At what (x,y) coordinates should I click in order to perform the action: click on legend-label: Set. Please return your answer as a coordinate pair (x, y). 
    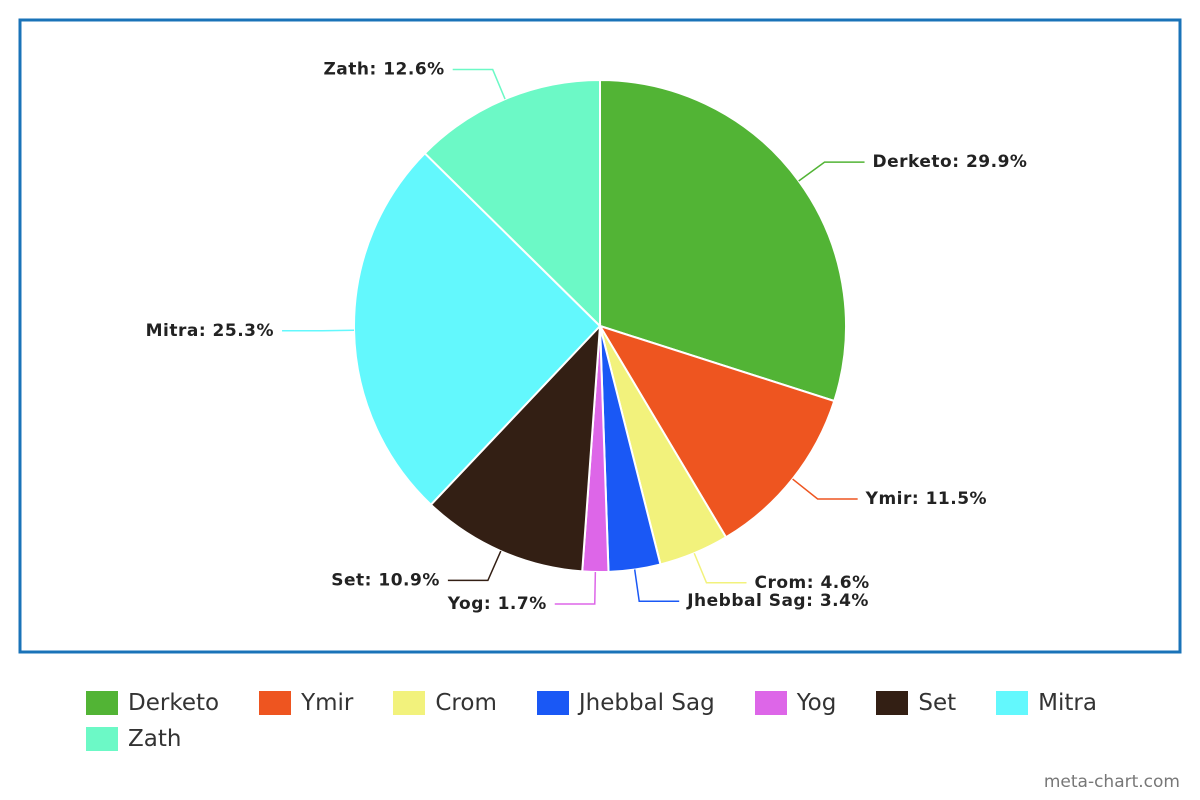
    Looking at the image, I should click on (937, 703).